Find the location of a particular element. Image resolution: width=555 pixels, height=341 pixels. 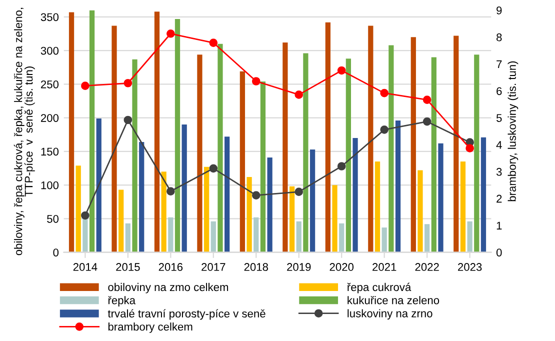

y-axis-title: obiloviny, řepa cukrová, řepka, kukuřice na zeleno, TTP-píce v seně (tis. tun) is located at coordinates (24, 132).